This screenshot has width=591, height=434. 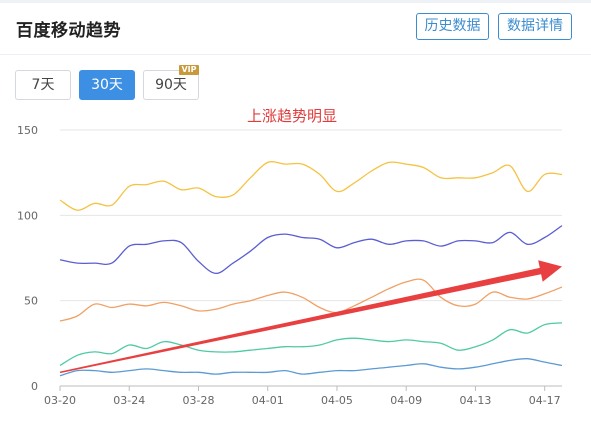 What do you see at coordinates (27, 215) in the screenshot?
I see `y-tick-label: 100` at bounding box center [27, 215].